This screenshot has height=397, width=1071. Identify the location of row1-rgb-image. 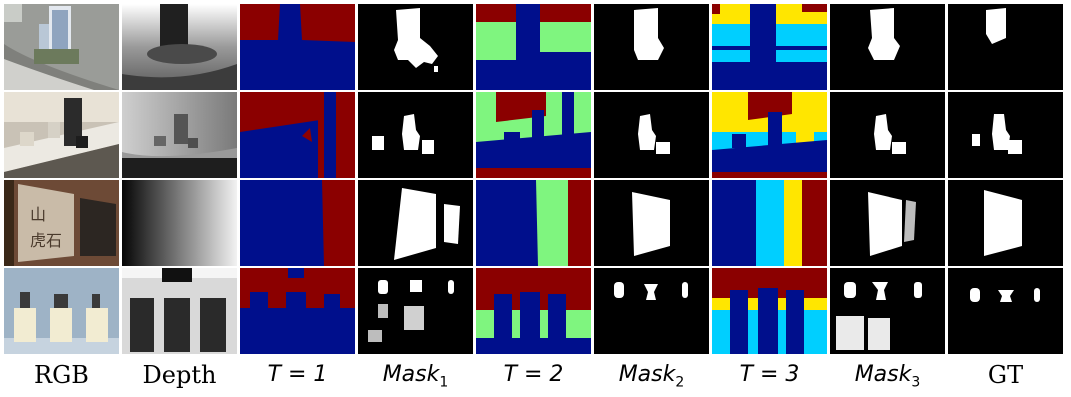
(61, 47).